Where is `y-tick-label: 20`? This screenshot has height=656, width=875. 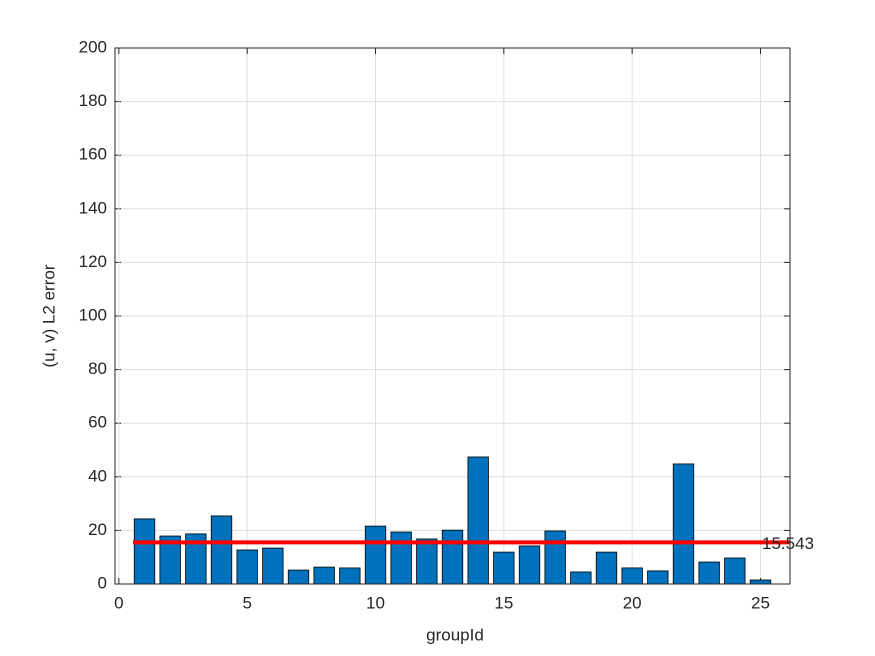
y-tick-label: 20 is located at coordinates (97, 529).